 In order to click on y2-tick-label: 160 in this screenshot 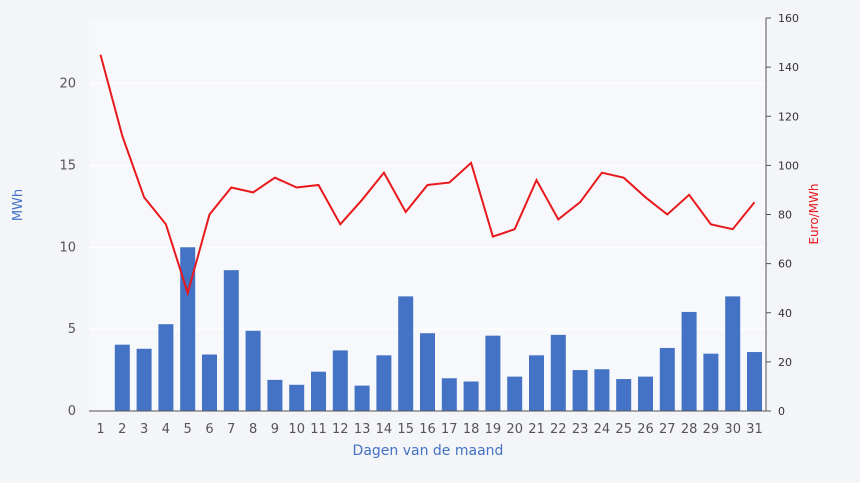, I will do `click(788, 18)`.